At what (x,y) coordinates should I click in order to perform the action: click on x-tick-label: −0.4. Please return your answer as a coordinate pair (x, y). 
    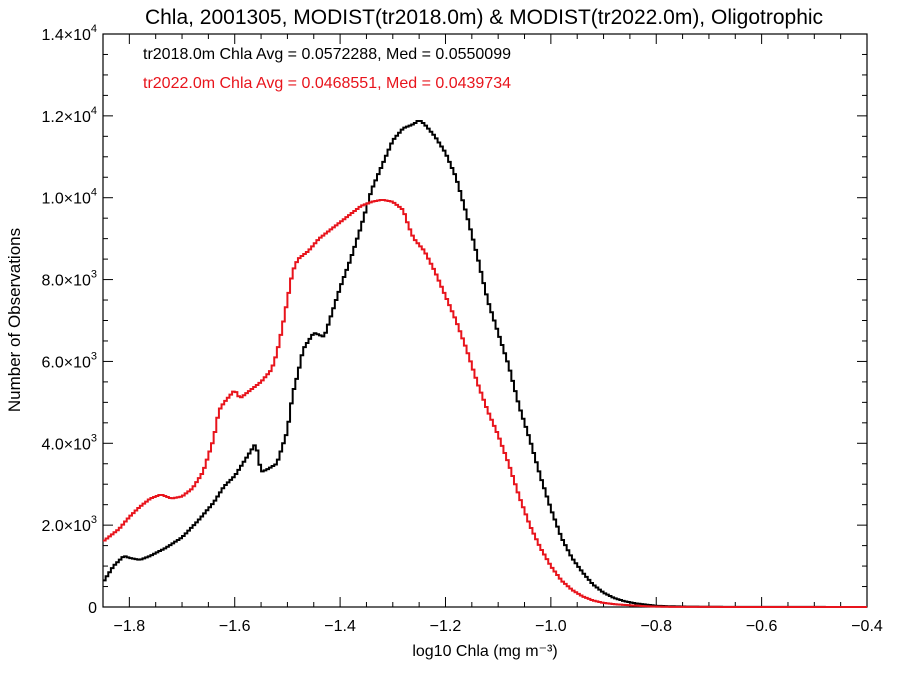
    Looking at the image, I should click on (867, 626).